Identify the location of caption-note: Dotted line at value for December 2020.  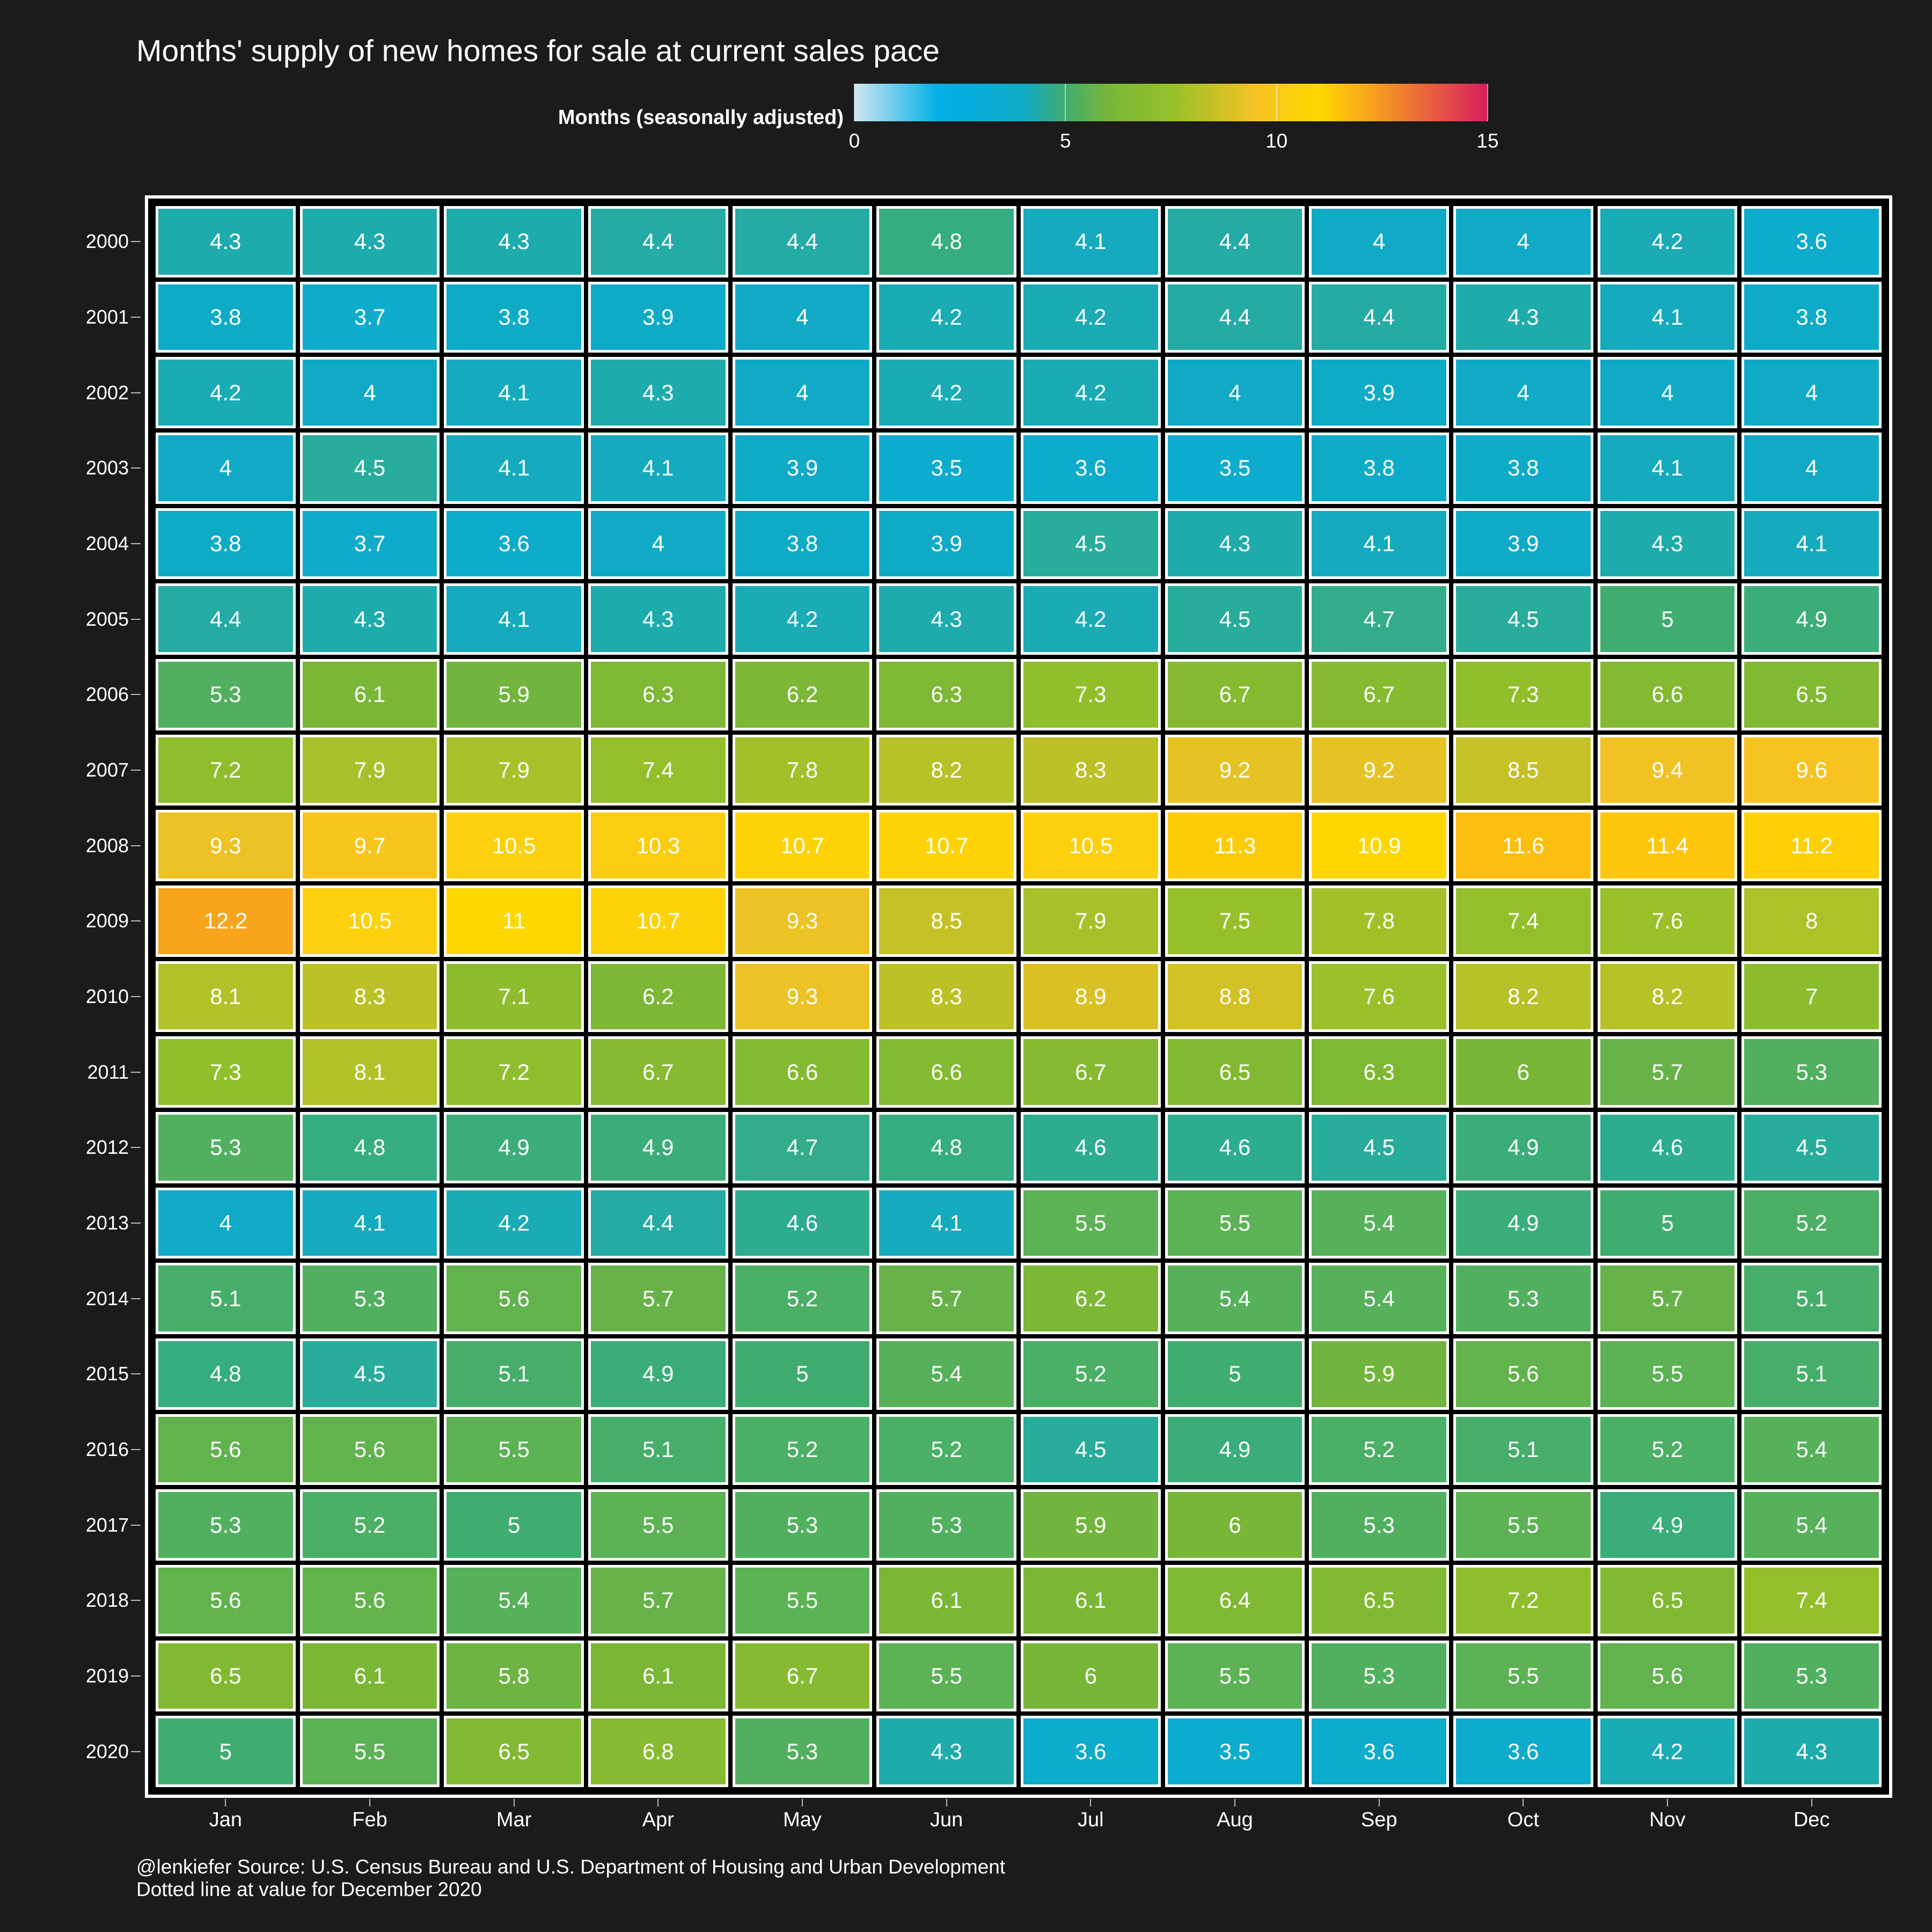
(309, 1889).